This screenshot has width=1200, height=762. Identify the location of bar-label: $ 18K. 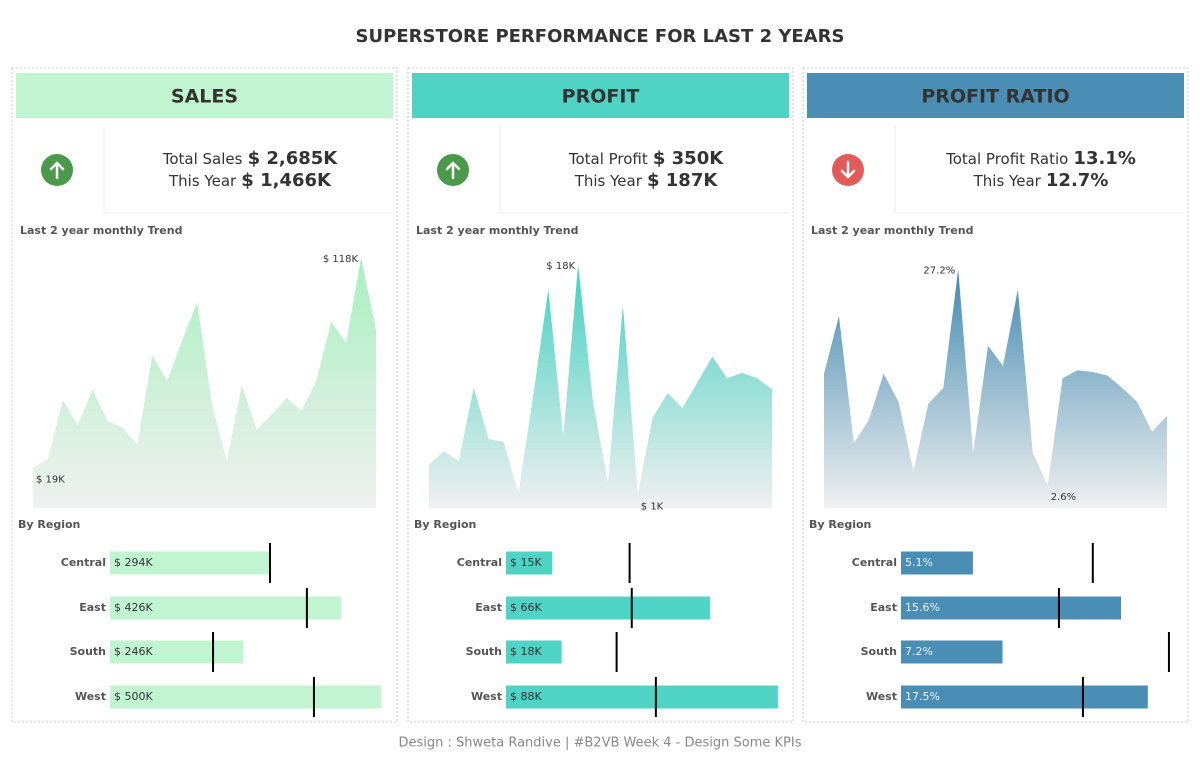
(526, 651).